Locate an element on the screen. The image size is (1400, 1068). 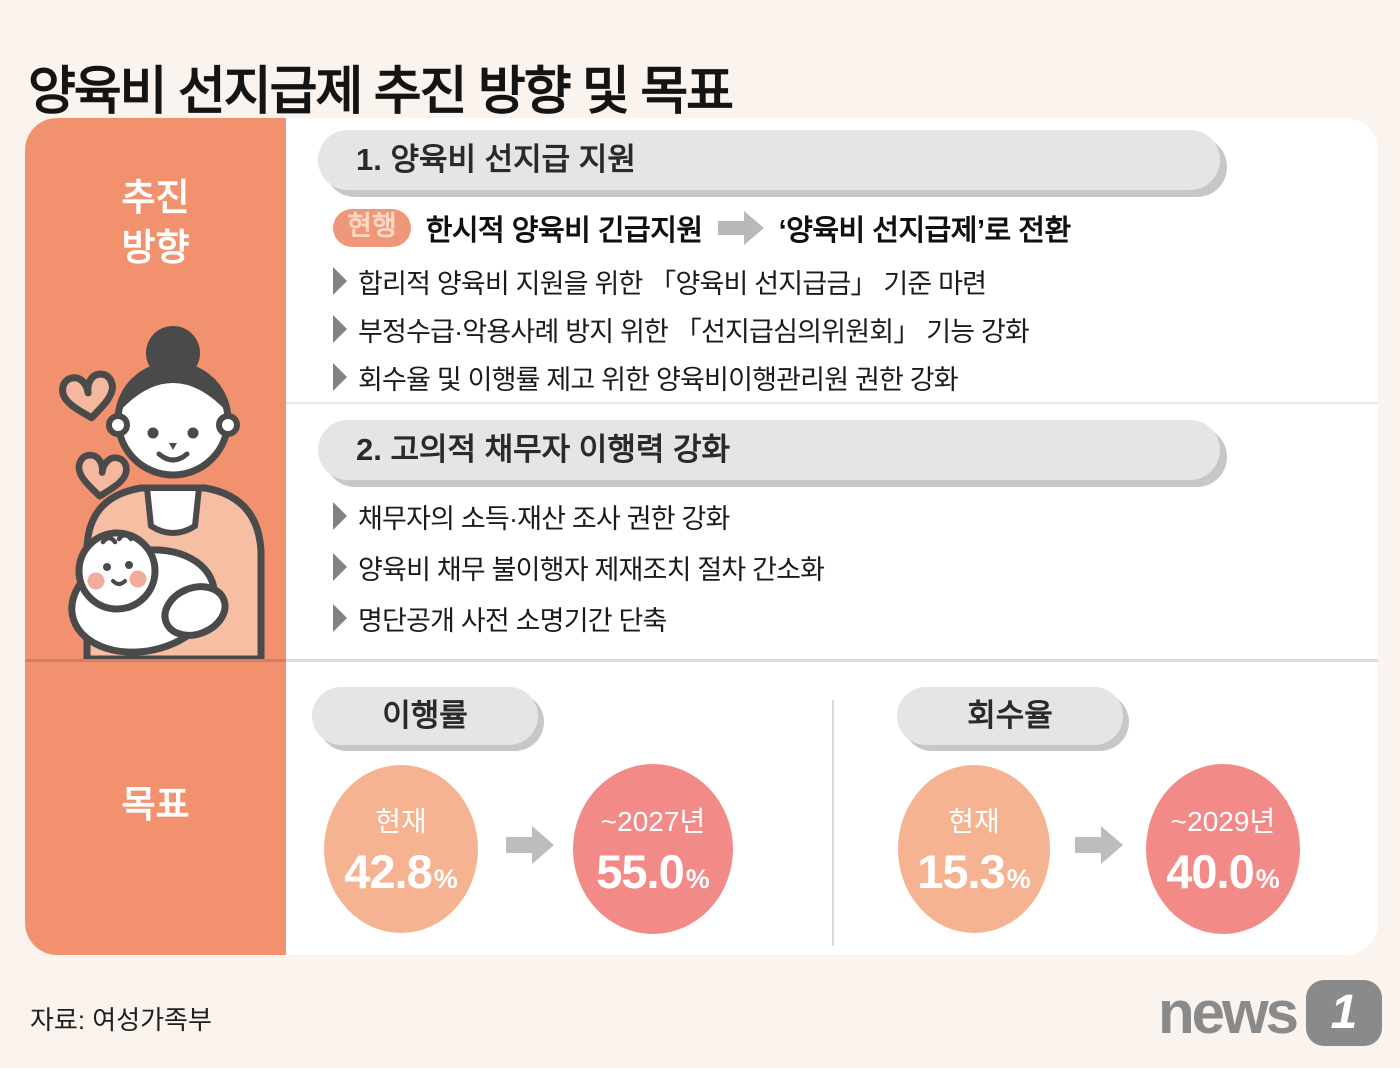
circle-label: ~2029년 is located at coordinates (1223, 821).